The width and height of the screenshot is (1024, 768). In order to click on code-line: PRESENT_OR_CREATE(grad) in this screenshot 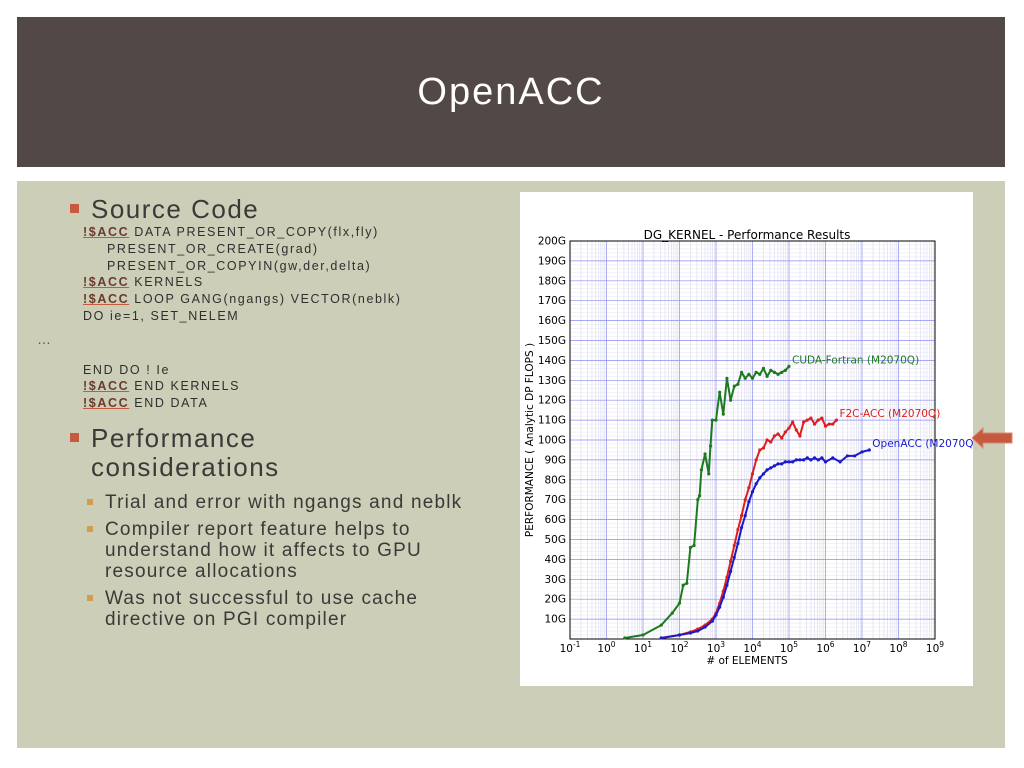, I will do `click(213, 248)`.